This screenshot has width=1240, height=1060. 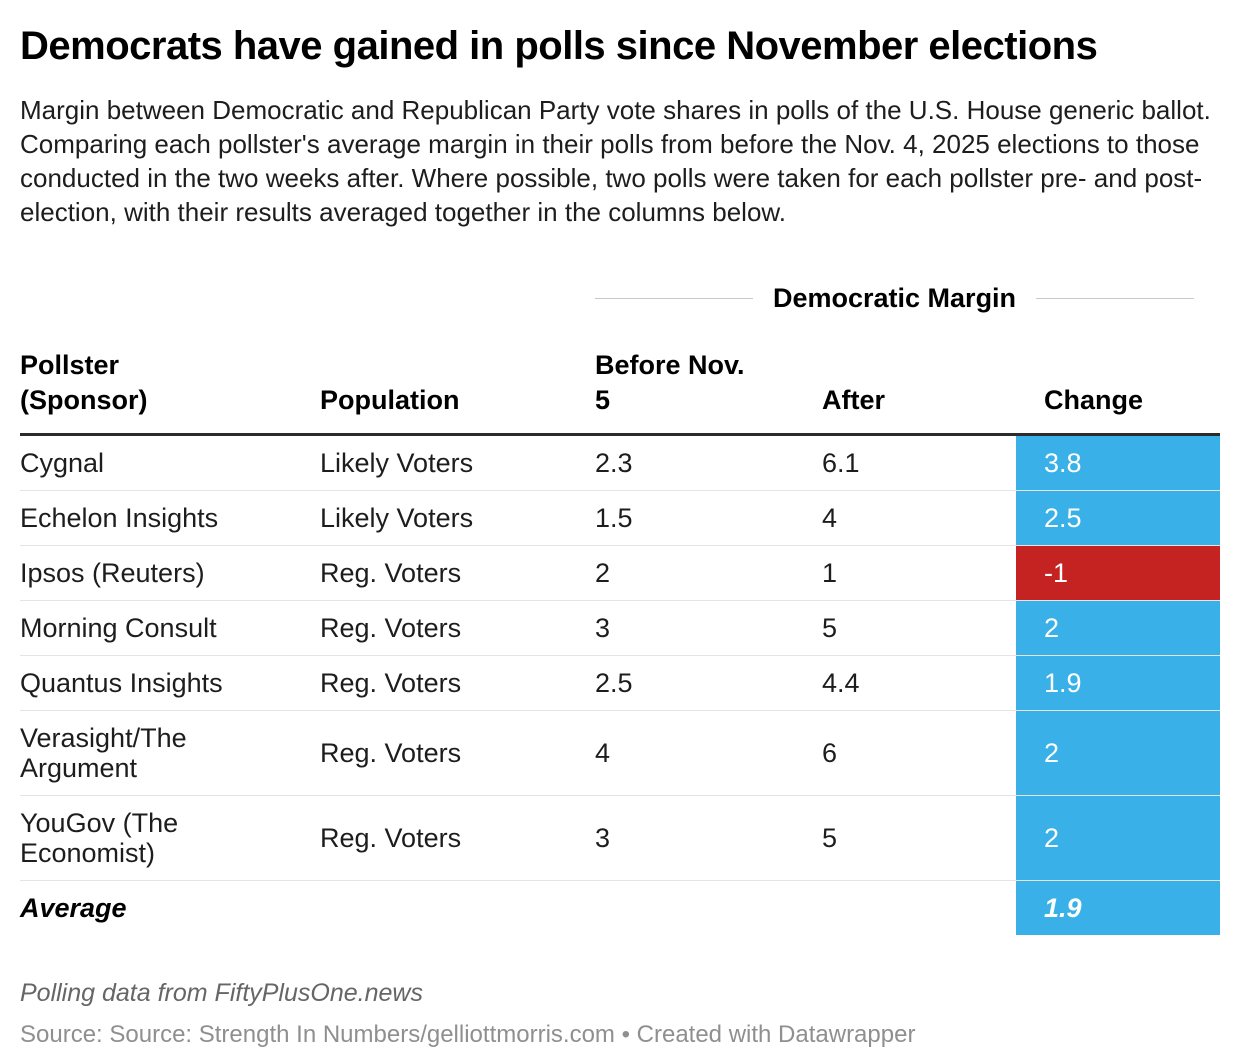 I want to click on group-header-spacer, so click(x=307, y=315).